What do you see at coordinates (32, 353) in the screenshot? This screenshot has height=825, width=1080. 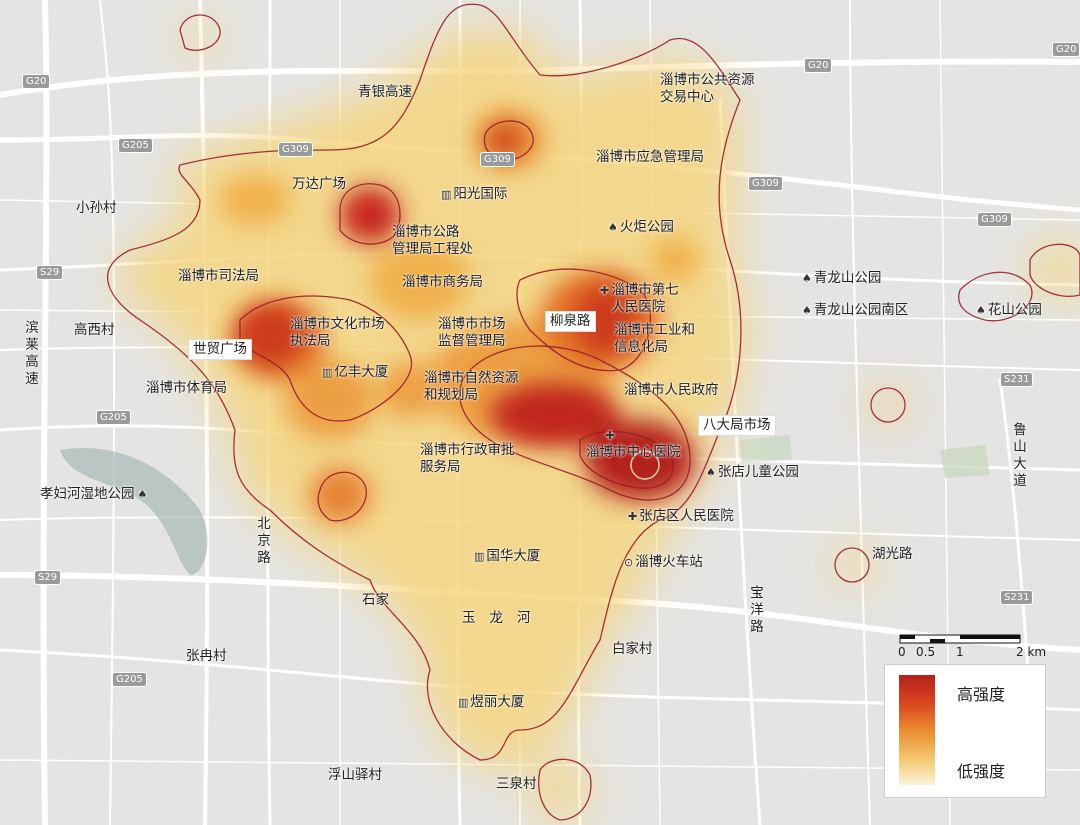 I see `road-label-binlai: 滨莱高速` at bounding box center [32, 353].